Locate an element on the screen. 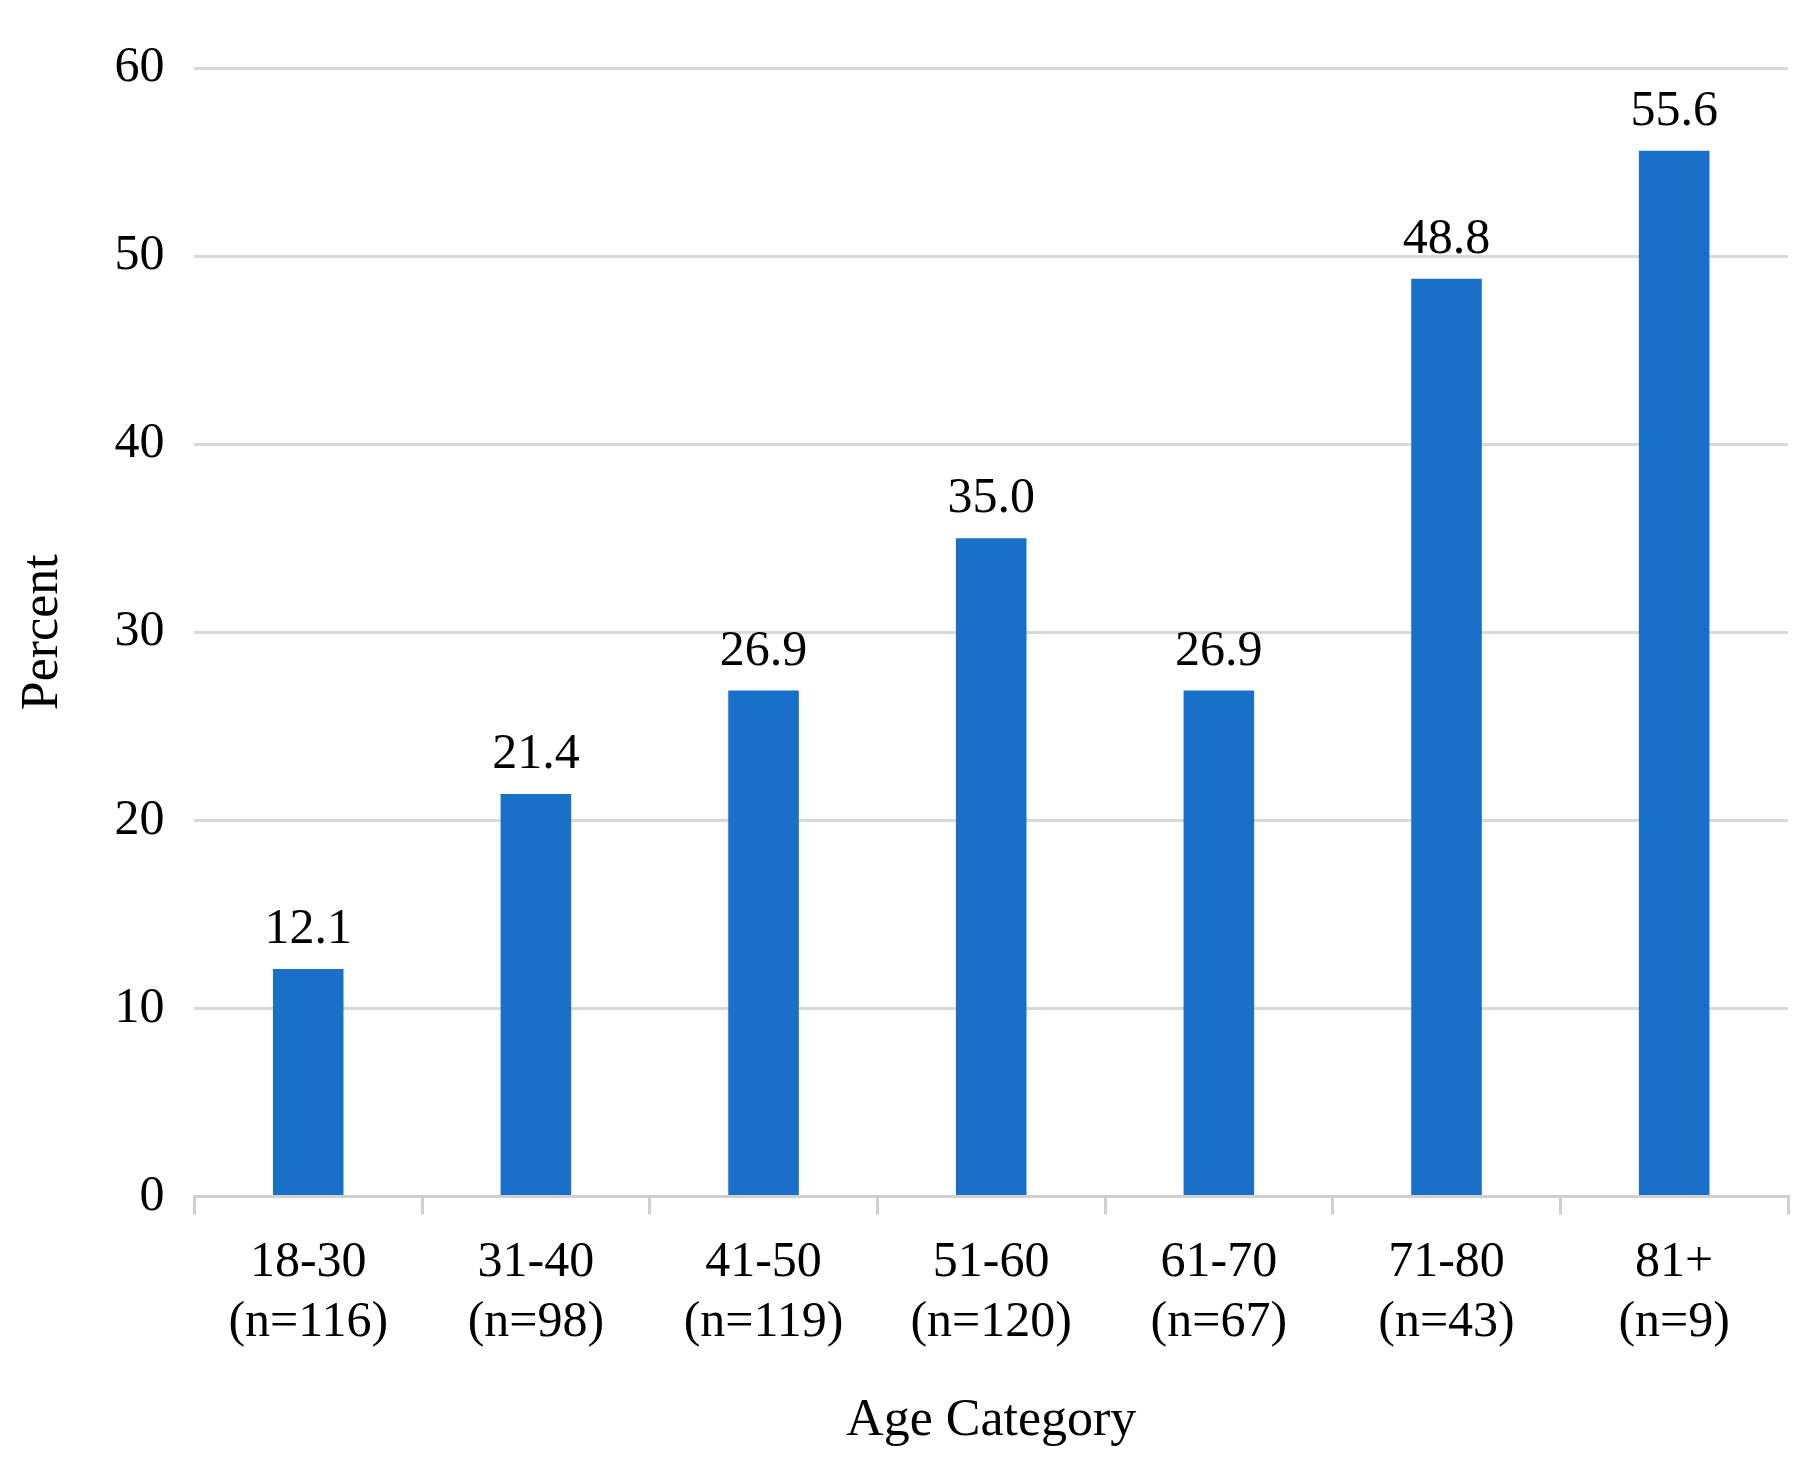 This screenshot has width=1800, height=1465. x-axis-title: Age Category is located at coordinates (991, 1418).